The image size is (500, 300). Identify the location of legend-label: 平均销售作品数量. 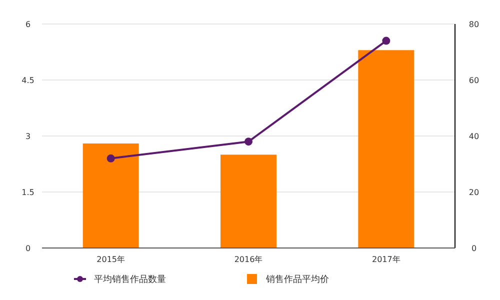
(130, 279).